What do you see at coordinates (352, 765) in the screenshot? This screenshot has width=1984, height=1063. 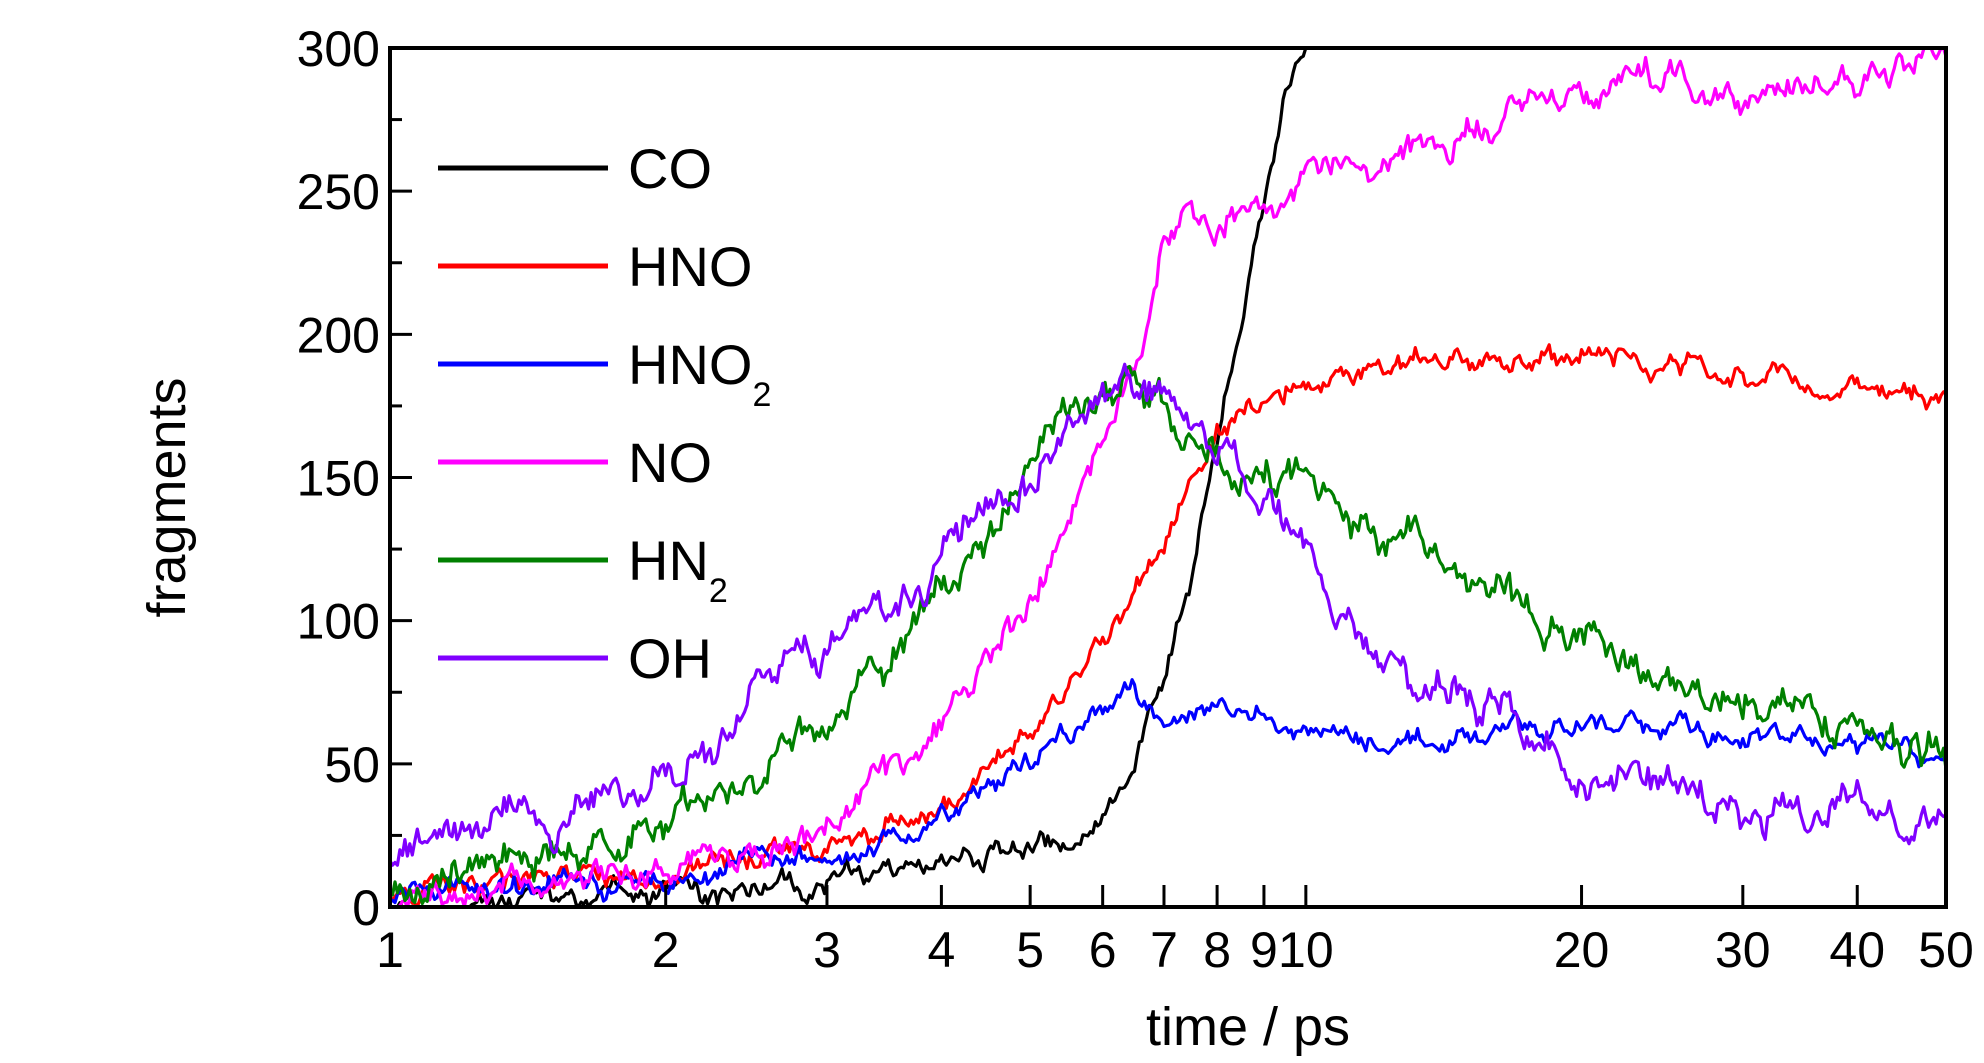 I see `y-tick-label: 50` at bounding box center [352, 765].